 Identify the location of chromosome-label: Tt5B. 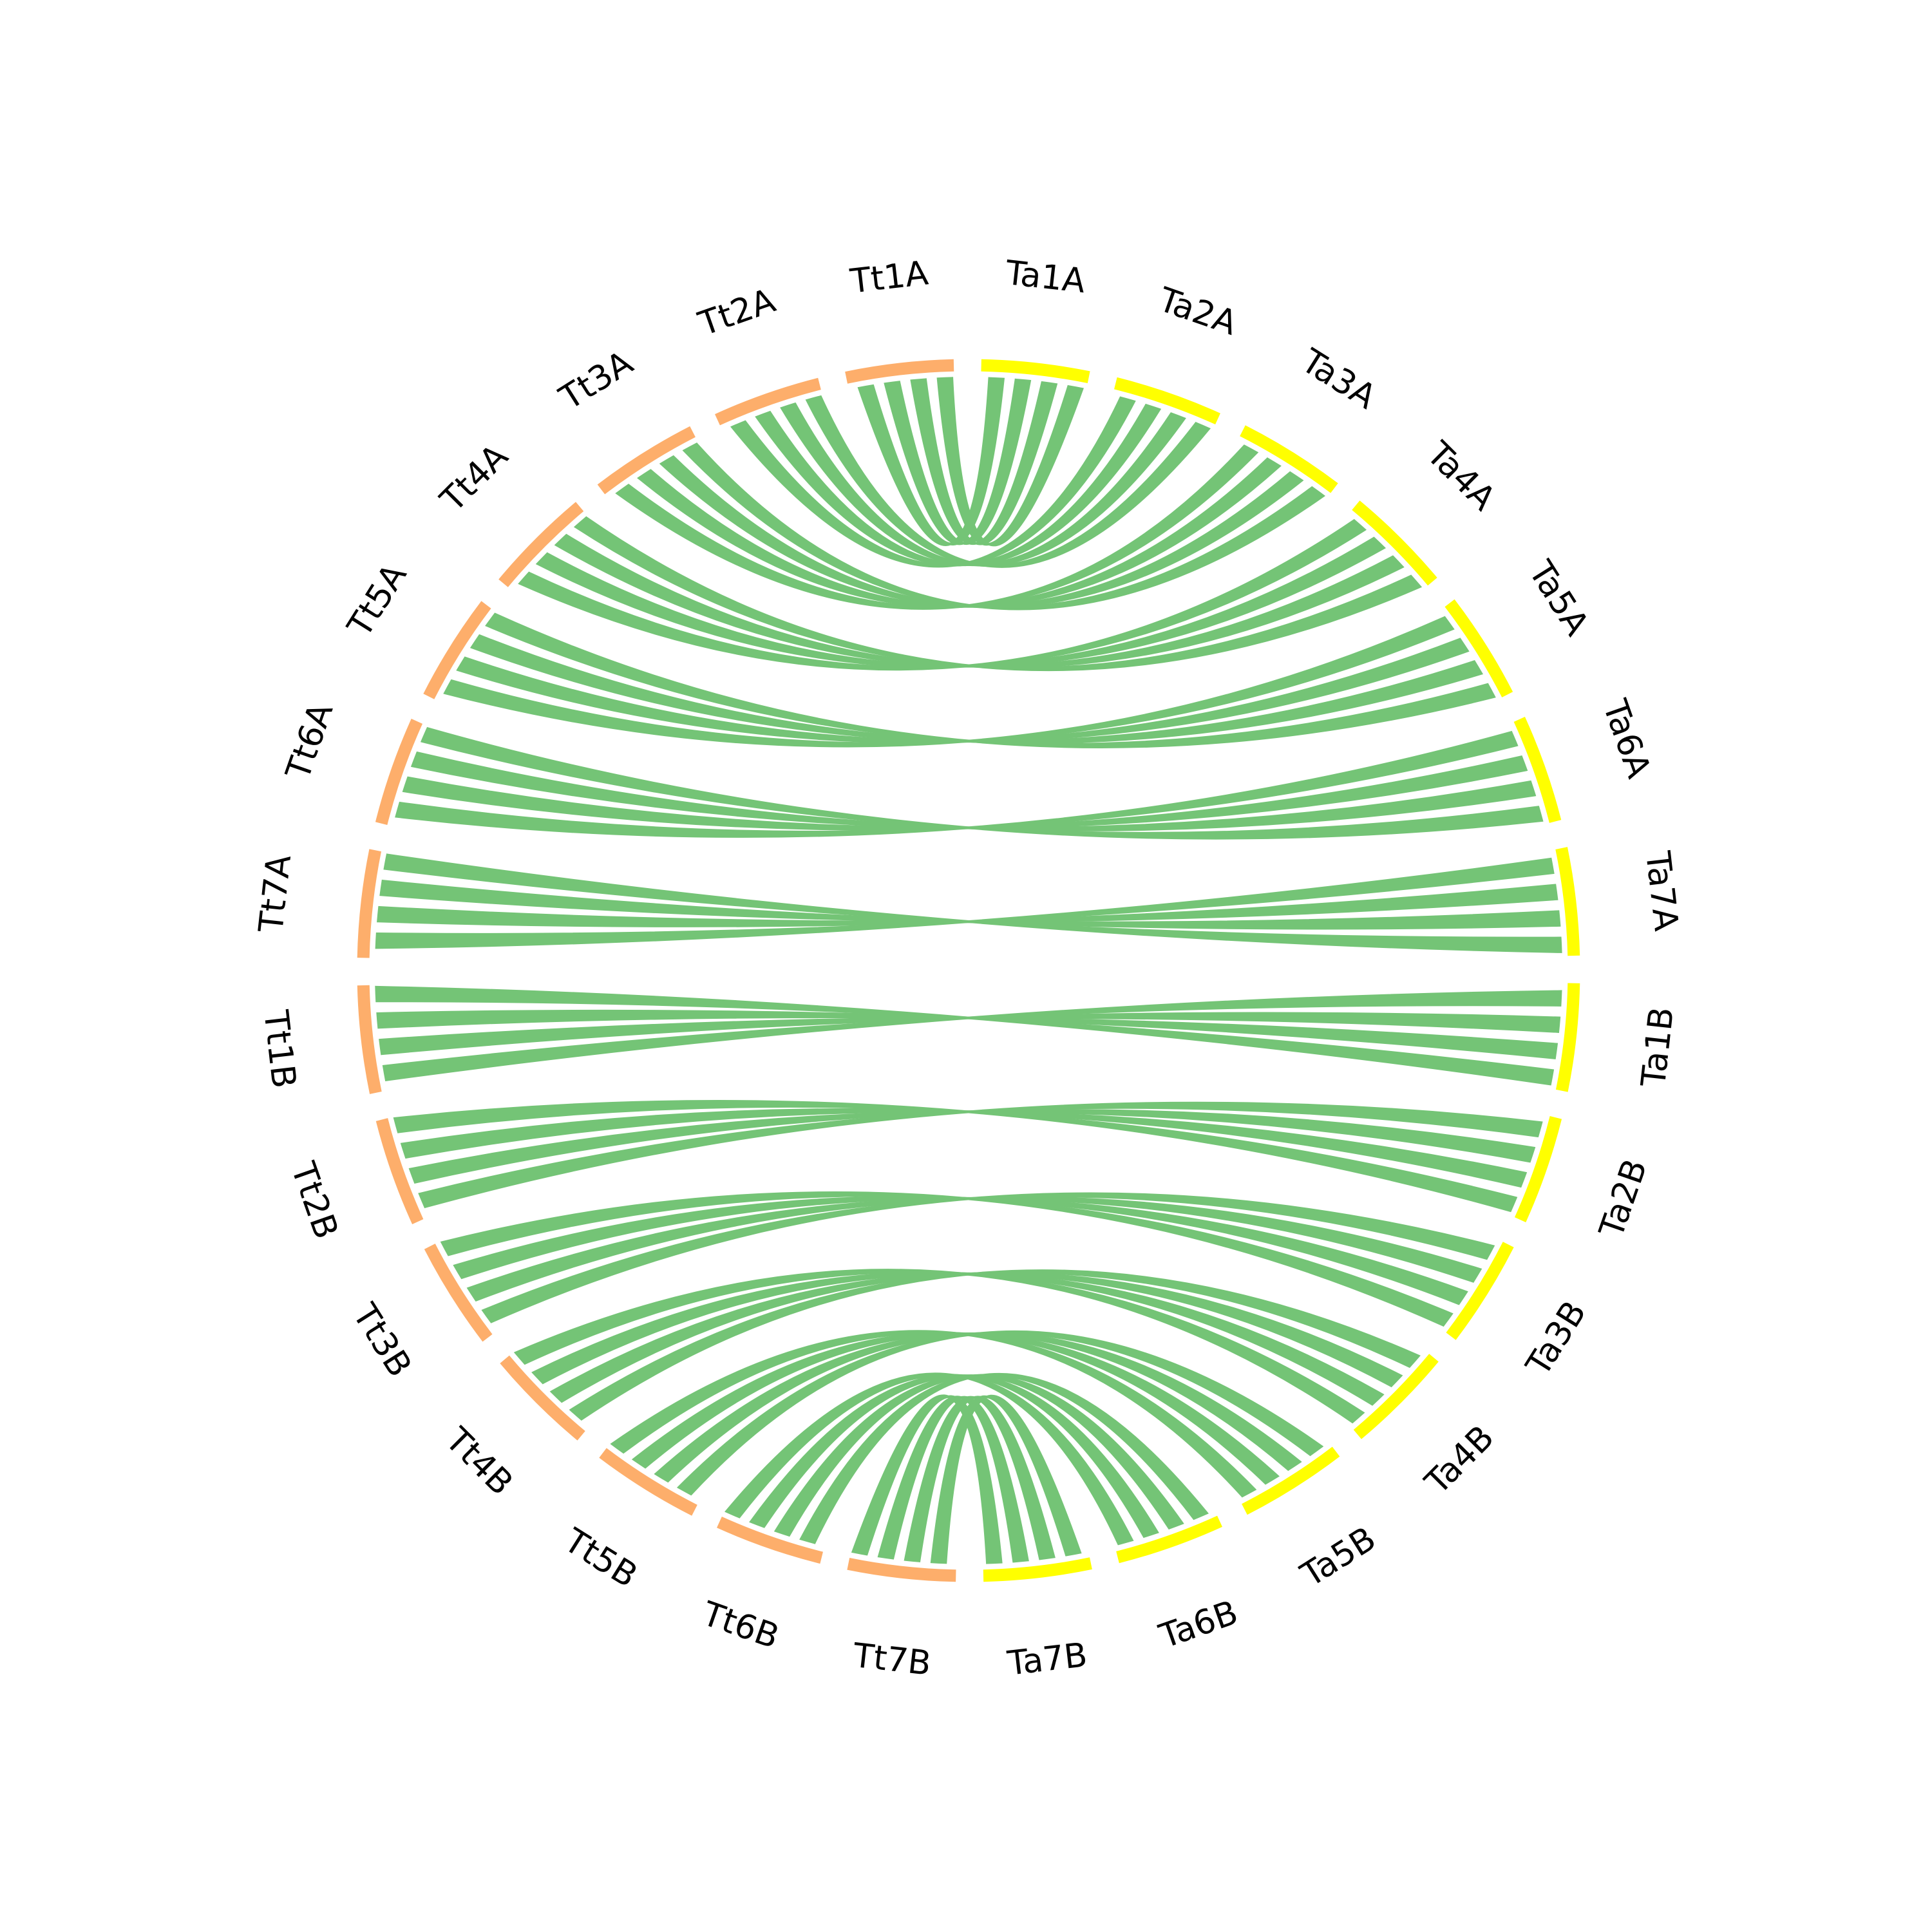
(601, 1558).